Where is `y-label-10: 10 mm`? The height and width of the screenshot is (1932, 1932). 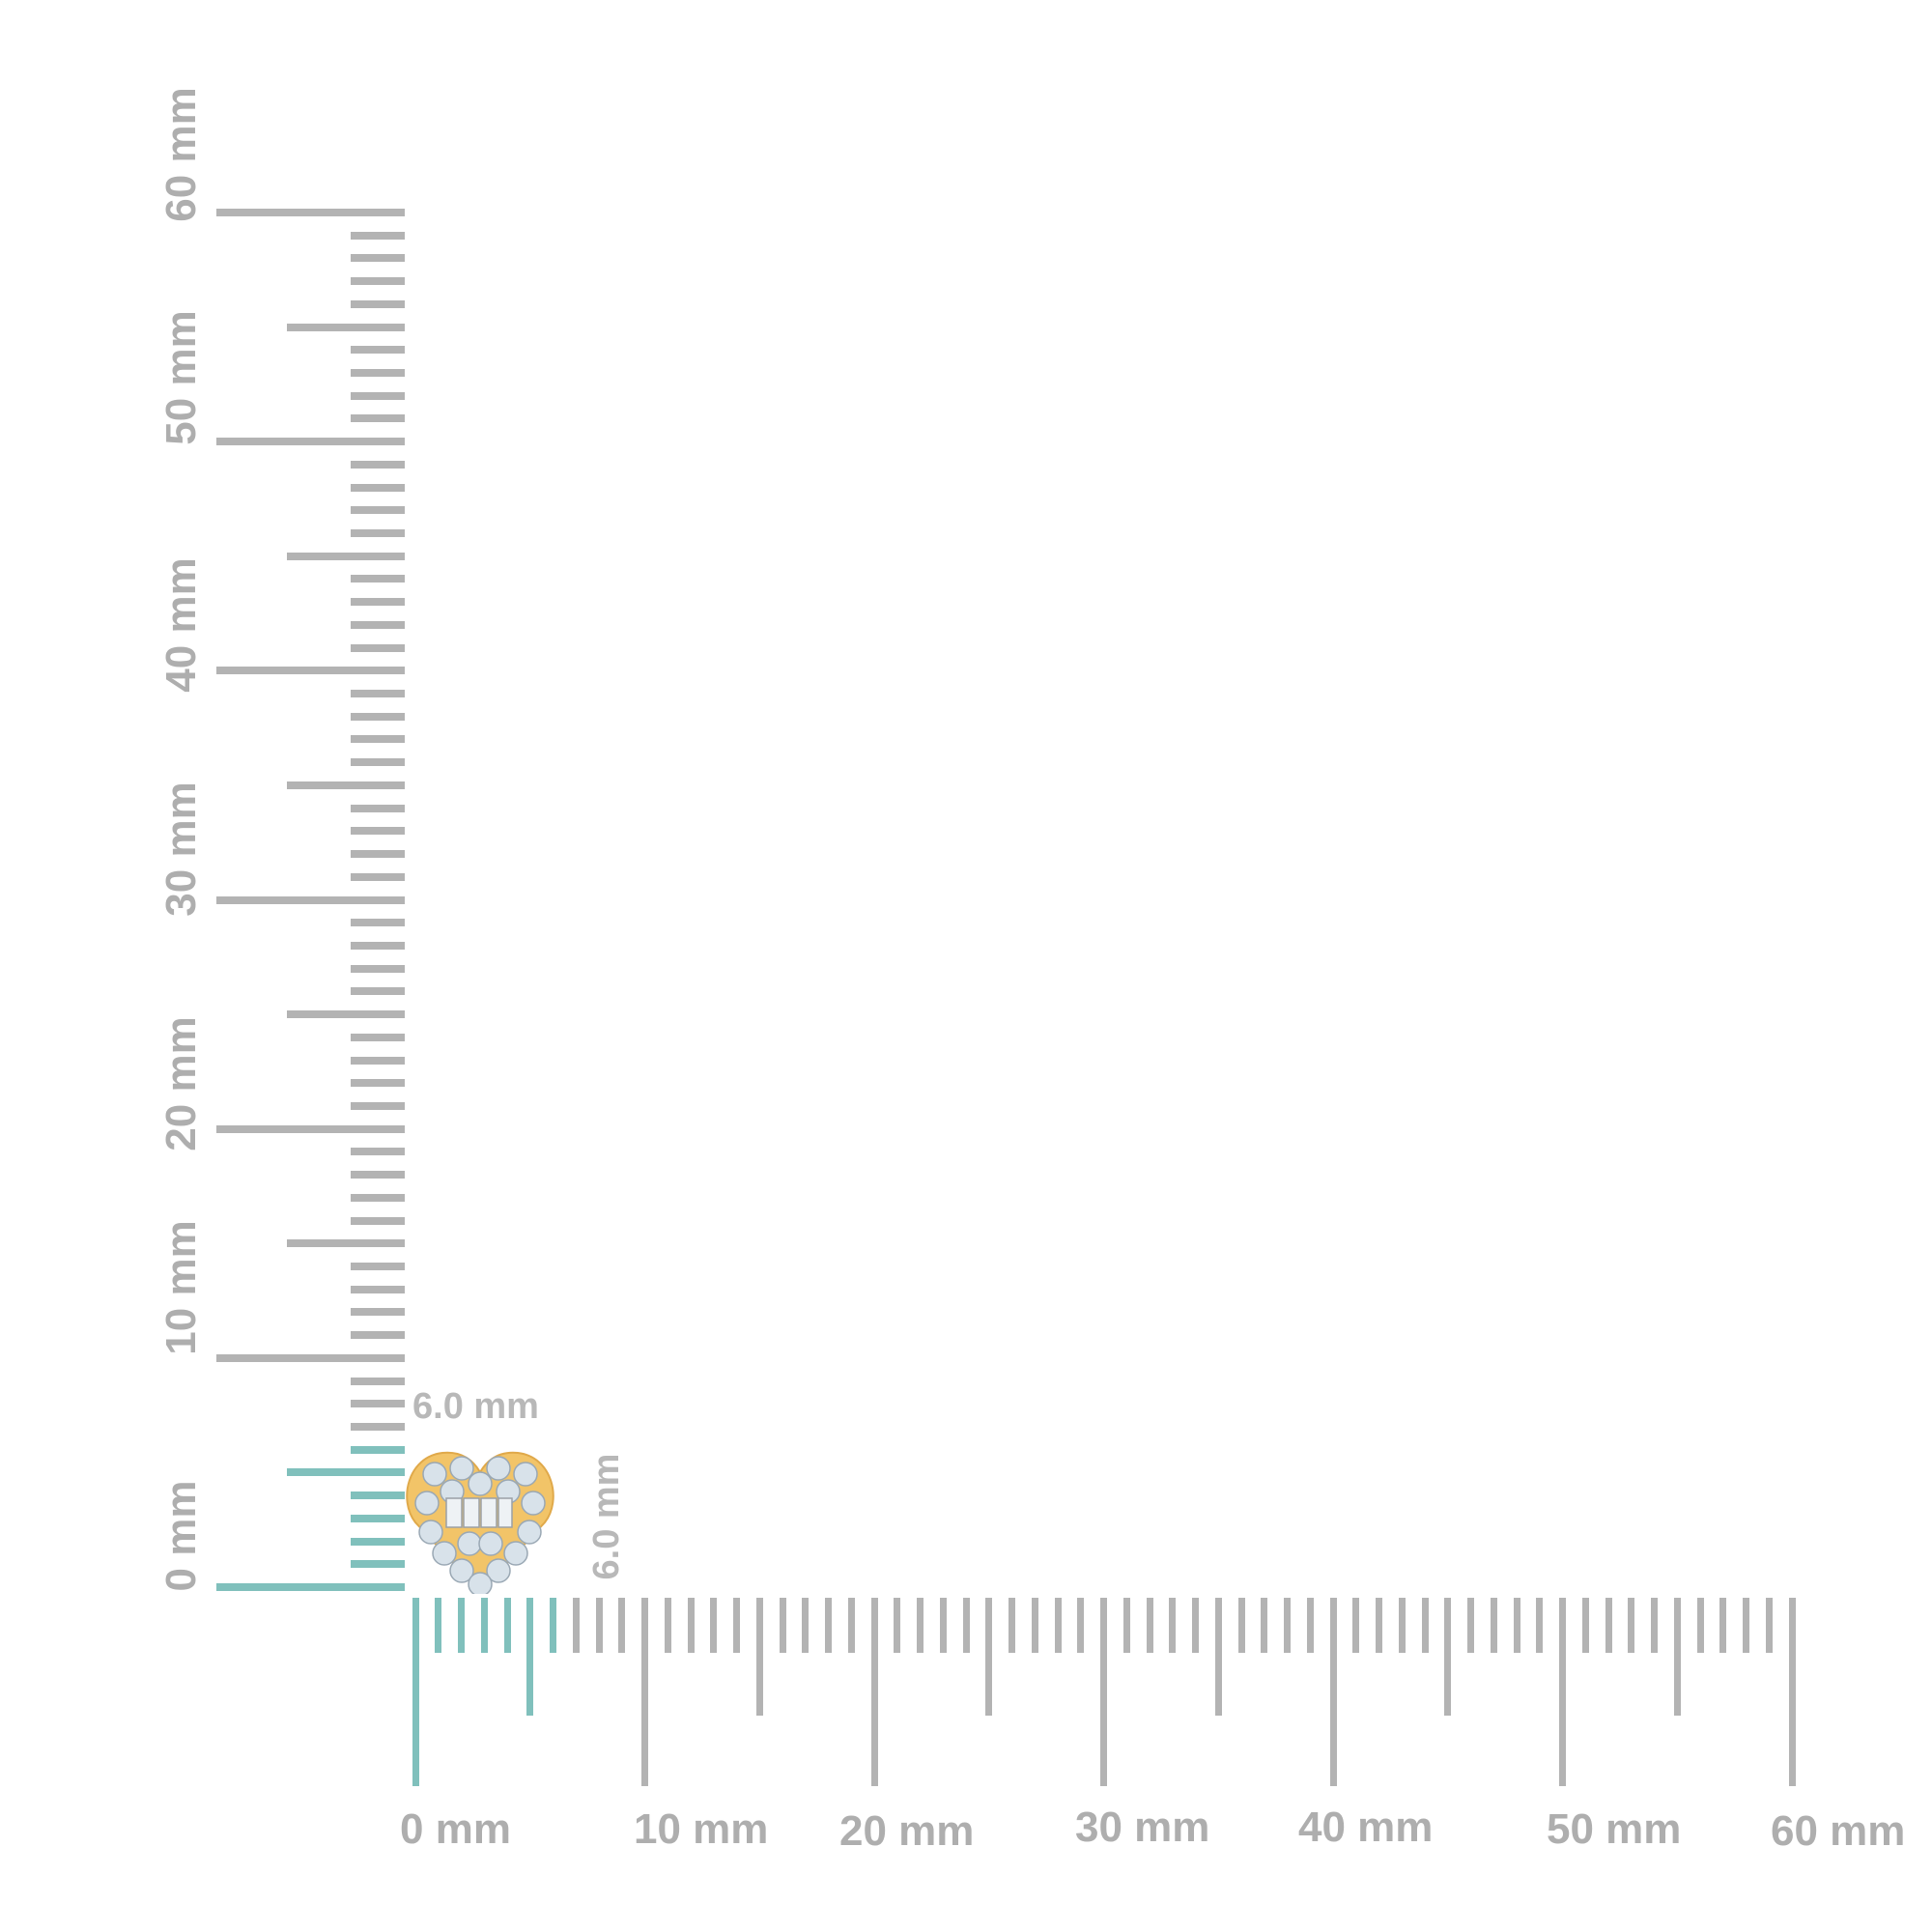
y-label-10: 10 mm is located at coordinates (181, 1287).